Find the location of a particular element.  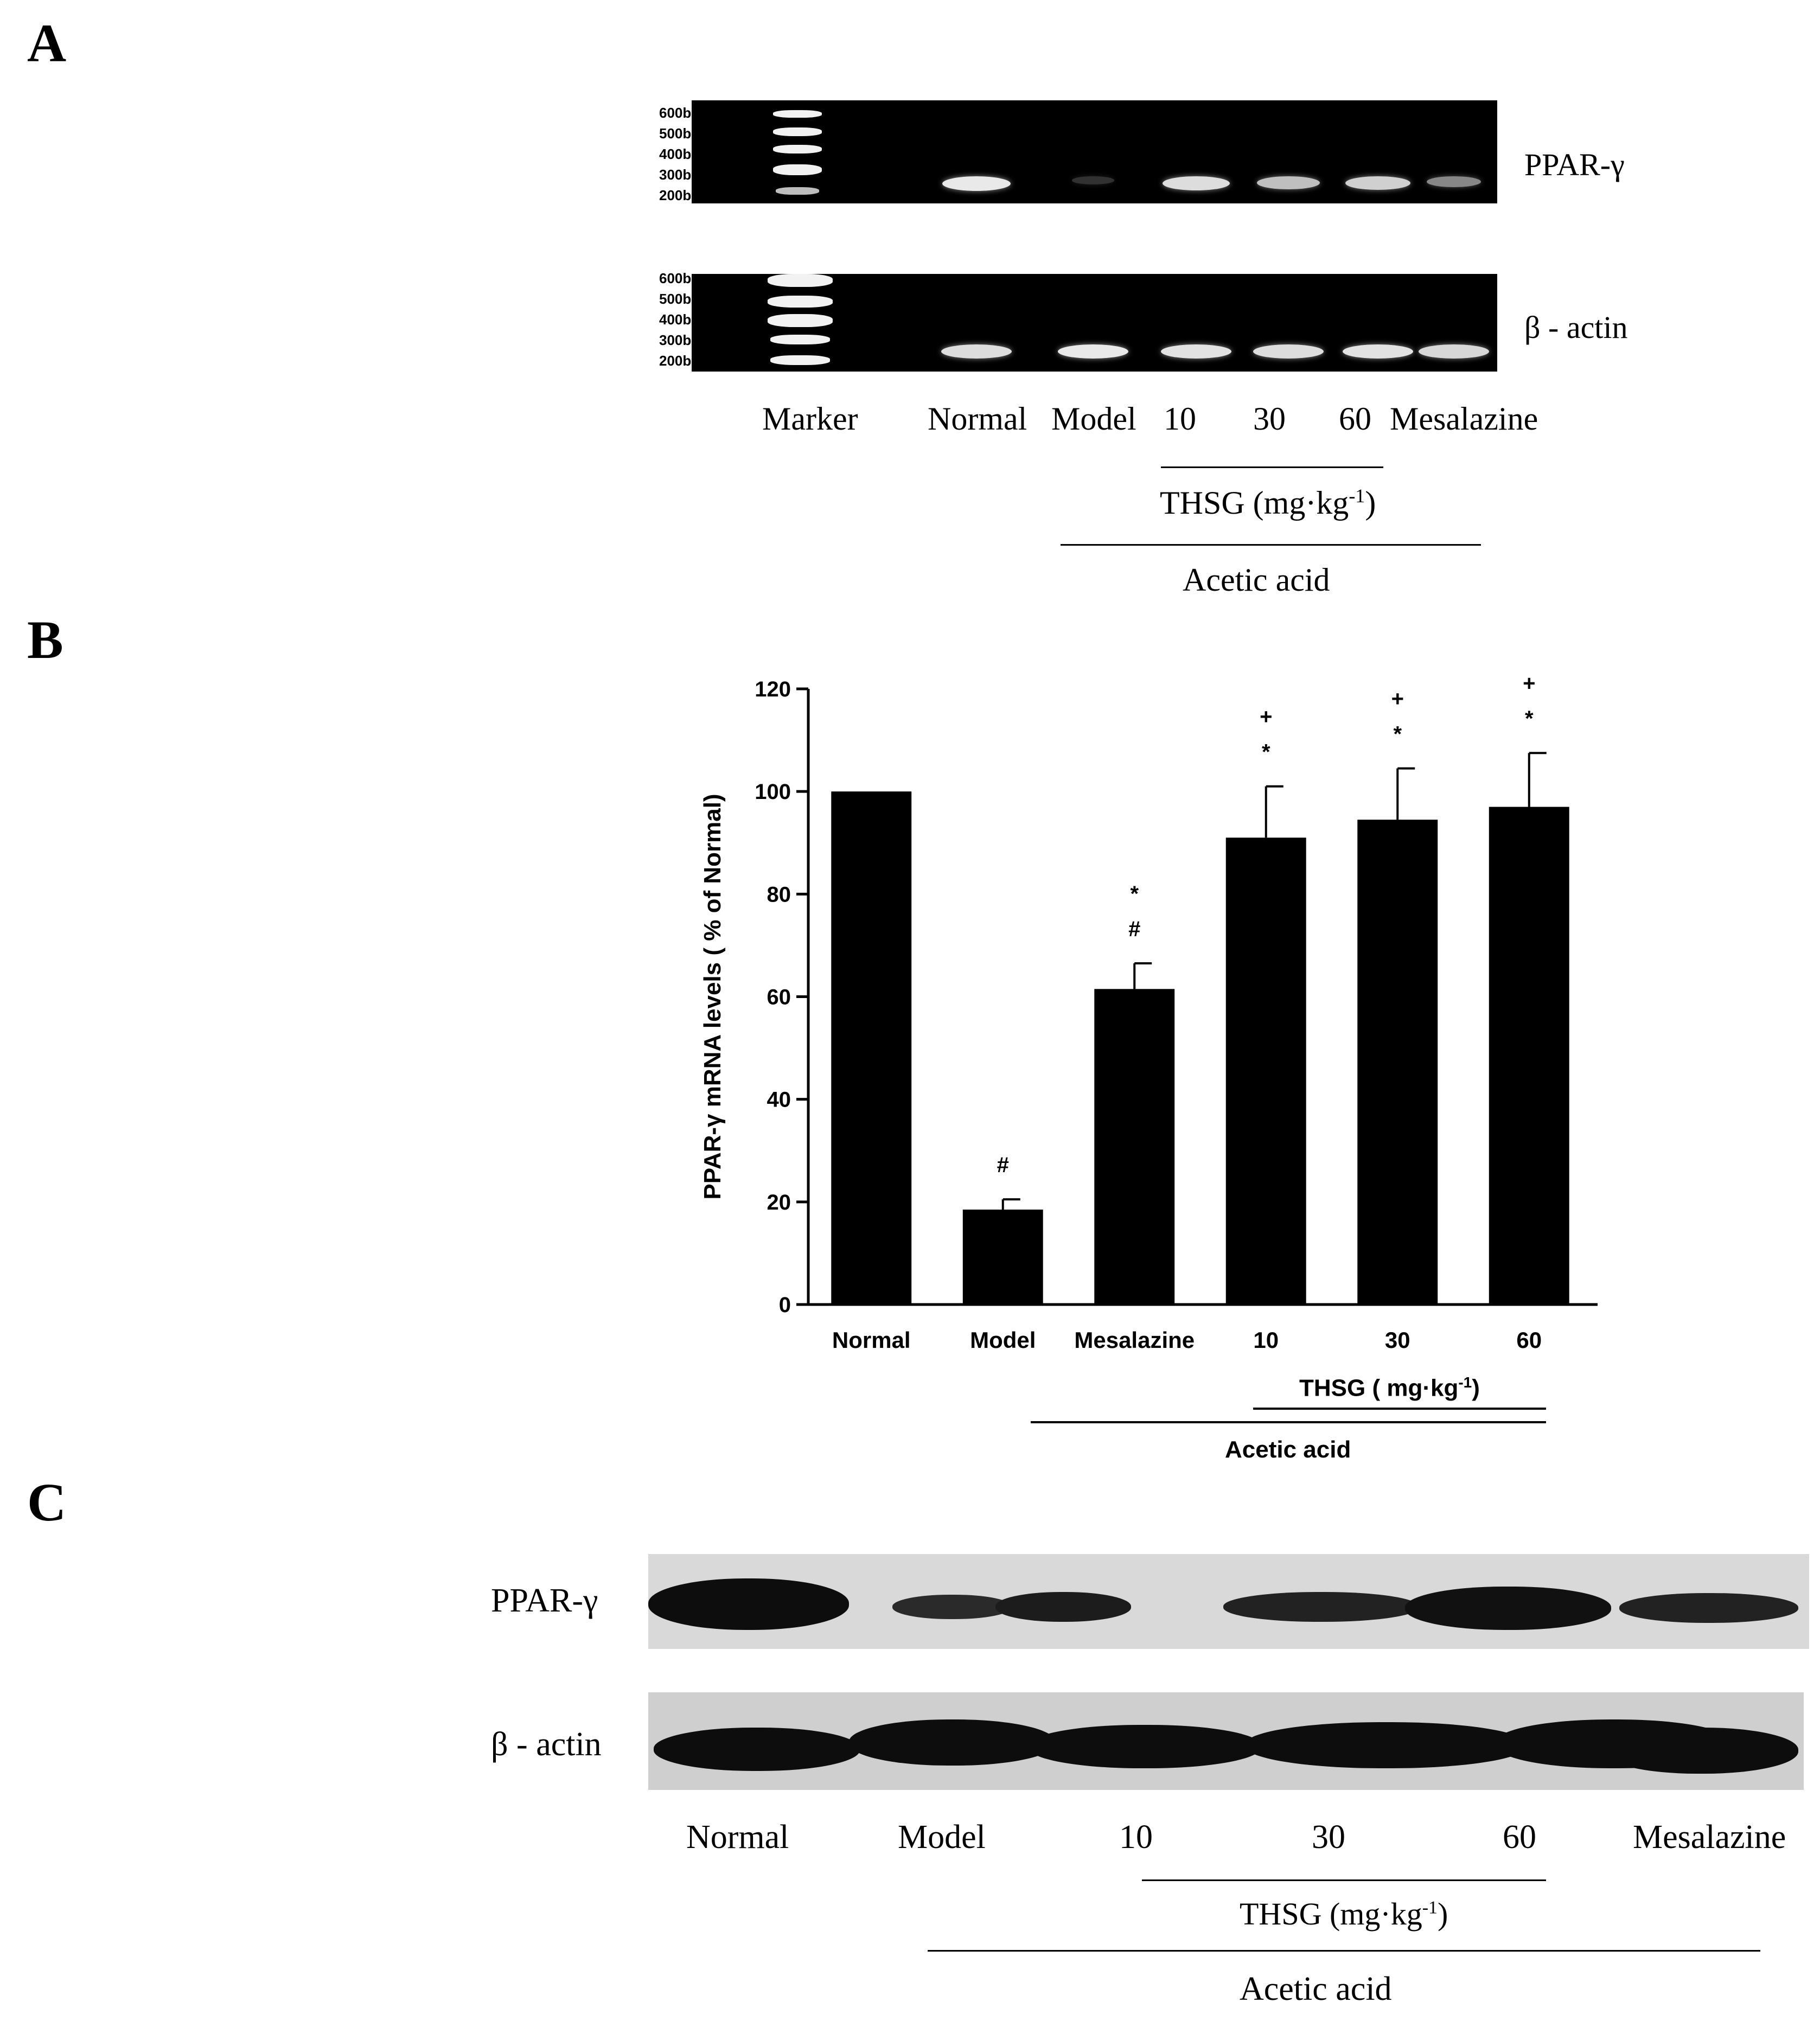

gel-ppar is located at coordinates (1094, 151).